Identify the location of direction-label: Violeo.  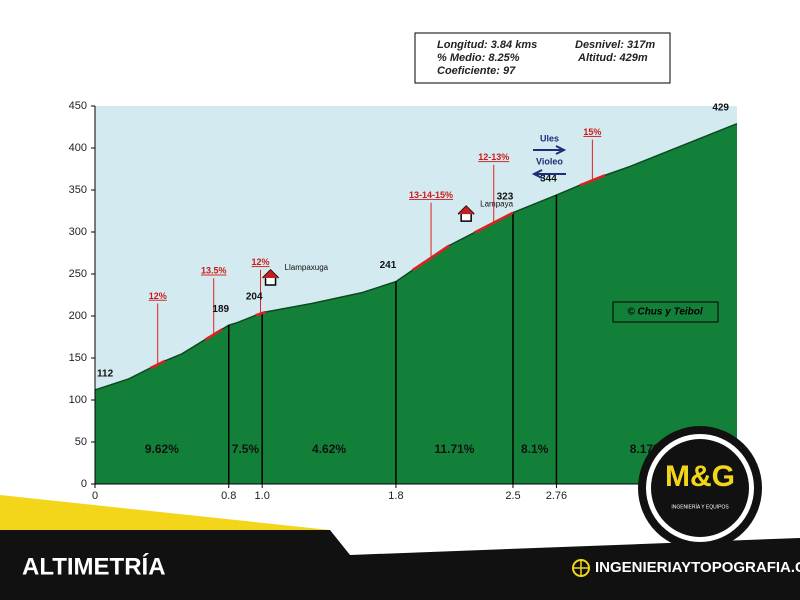
(549, 161).